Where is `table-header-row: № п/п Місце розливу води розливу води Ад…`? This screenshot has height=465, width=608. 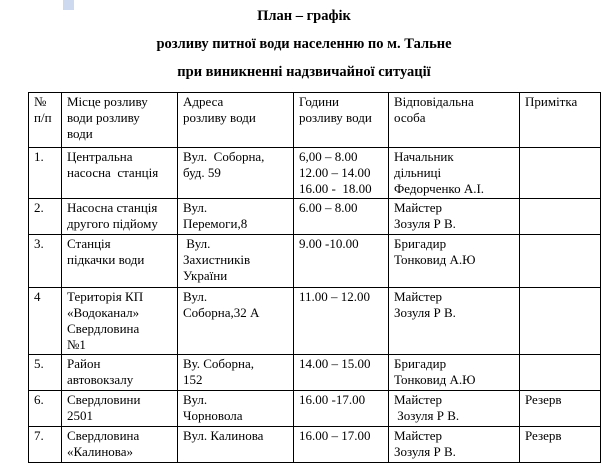
table-header-row: № п/п Місце розливу води розливу води Ад… is located at coordinates (314, 120).